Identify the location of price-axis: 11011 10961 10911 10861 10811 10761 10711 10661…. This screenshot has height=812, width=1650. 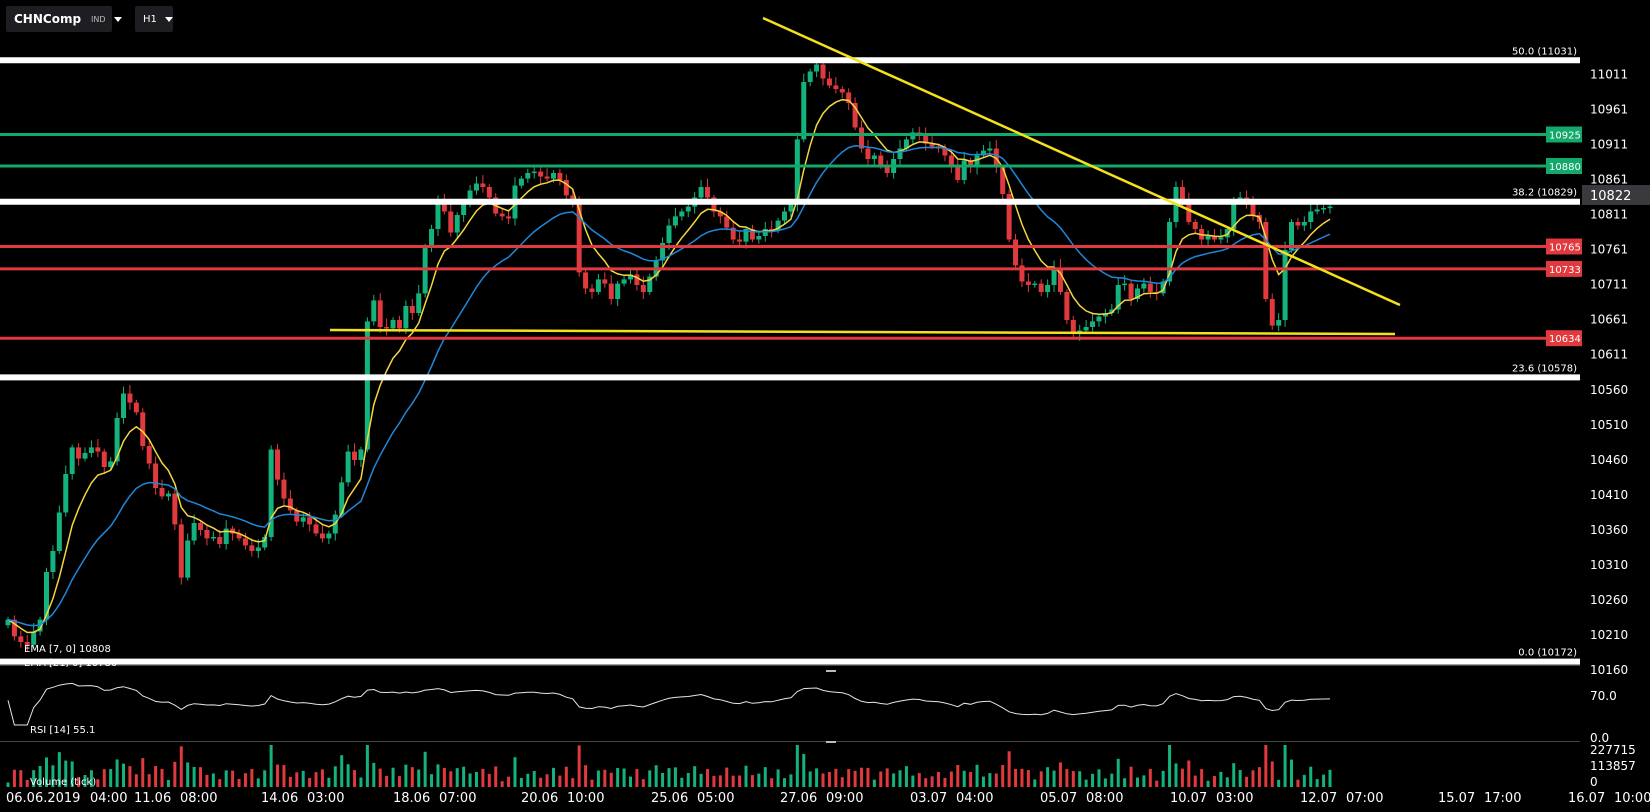
(1609, 372).